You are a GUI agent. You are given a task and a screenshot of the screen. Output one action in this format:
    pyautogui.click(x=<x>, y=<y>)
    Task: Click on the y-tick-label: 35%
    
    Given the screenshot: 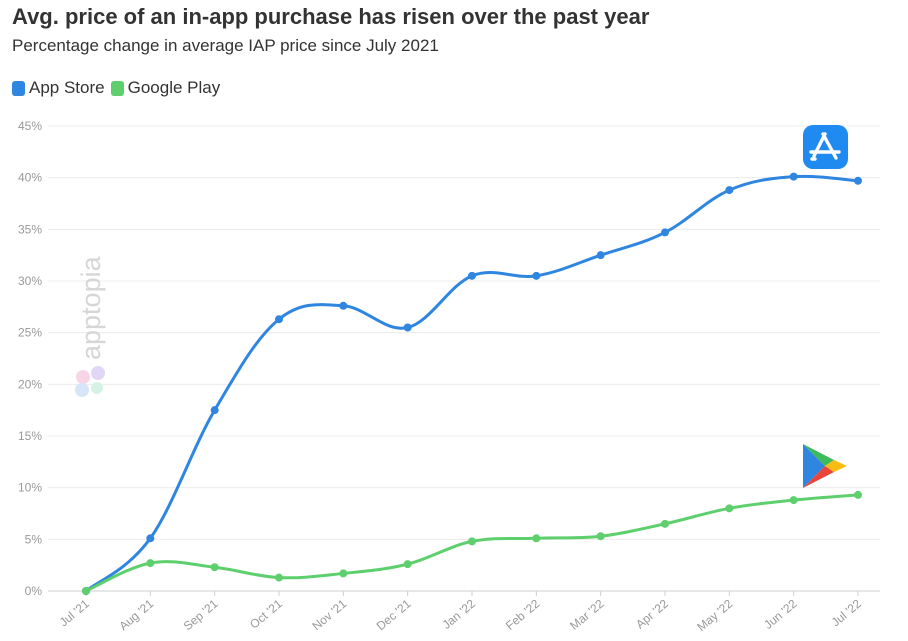 What is the action you would take?
    pyautogui.click(x=30, y=229)
    